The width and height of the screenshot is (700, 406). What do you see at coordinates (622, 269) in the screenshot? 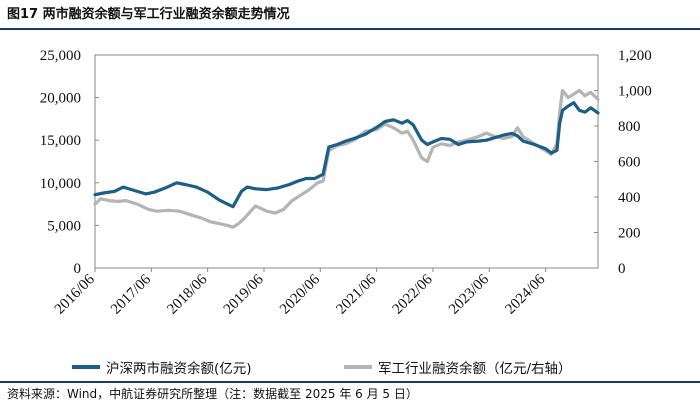
I see `y-right-tick-label: 0` at bounding box center [622, 269].